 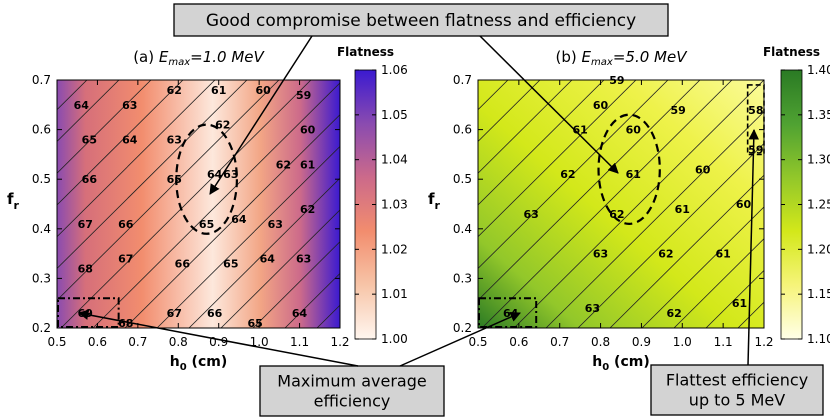 I want to click on colorbar-tick-label: 1.00, so click(x=394, y=339).